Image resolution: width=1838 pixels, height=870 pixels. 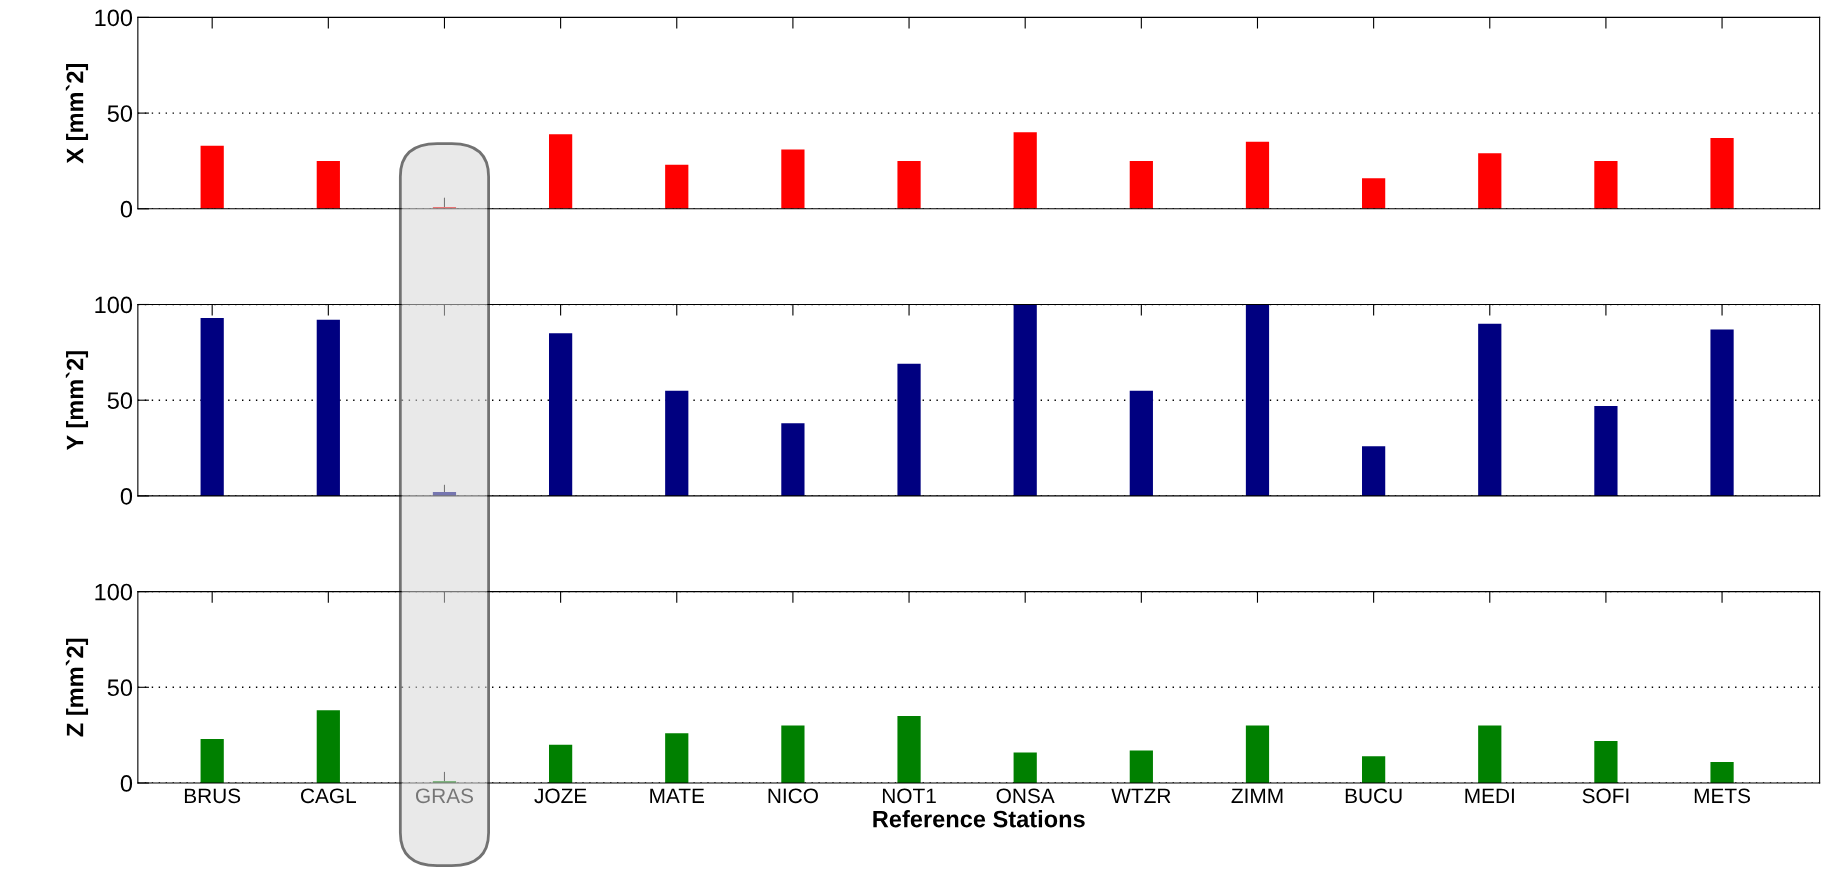 What do you see at coordinates (909, 796) in the screenshot?
I see `x-tick-label: NOT1` at bounding box center [909, 796].